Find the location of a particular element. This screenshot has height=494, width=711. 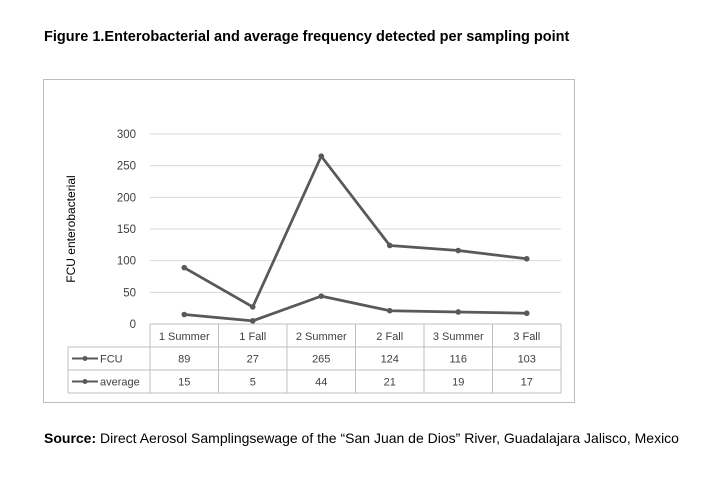

legend-series-name: average is located at coordinates (120, 383).